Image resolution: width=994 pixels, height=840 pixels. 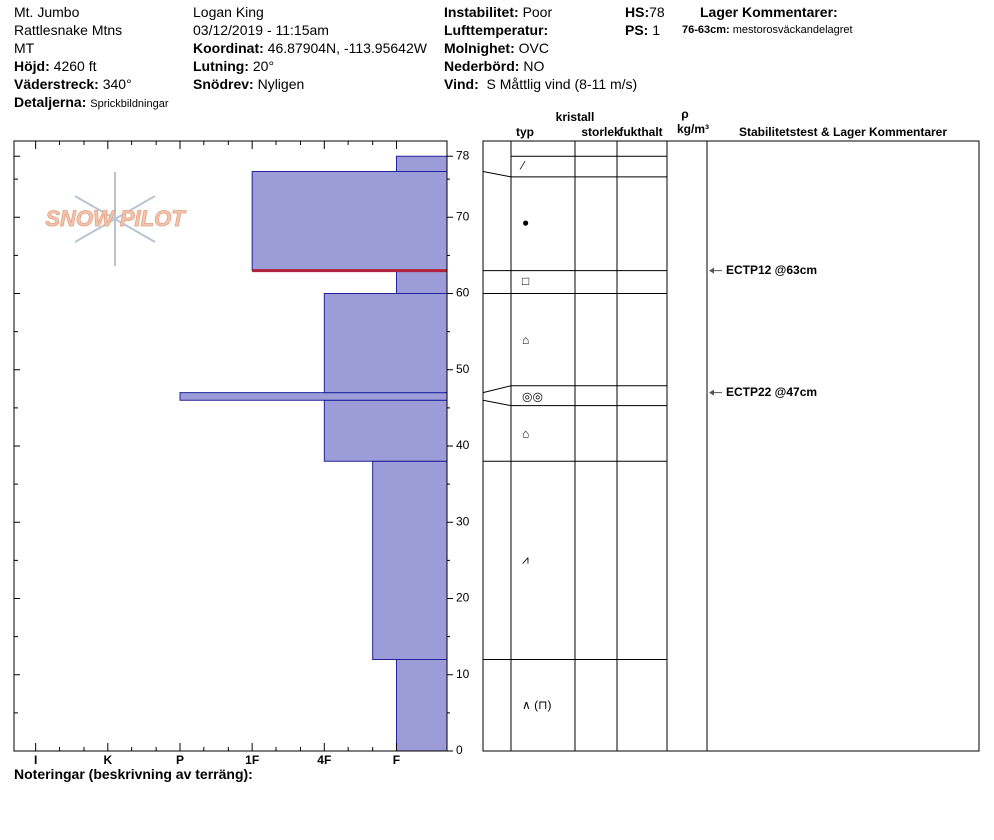 What do you see at coordinates (532, 396) in the screenshot?
I see `grain-symbol: ◎◎` at bounding box center [532, 396].